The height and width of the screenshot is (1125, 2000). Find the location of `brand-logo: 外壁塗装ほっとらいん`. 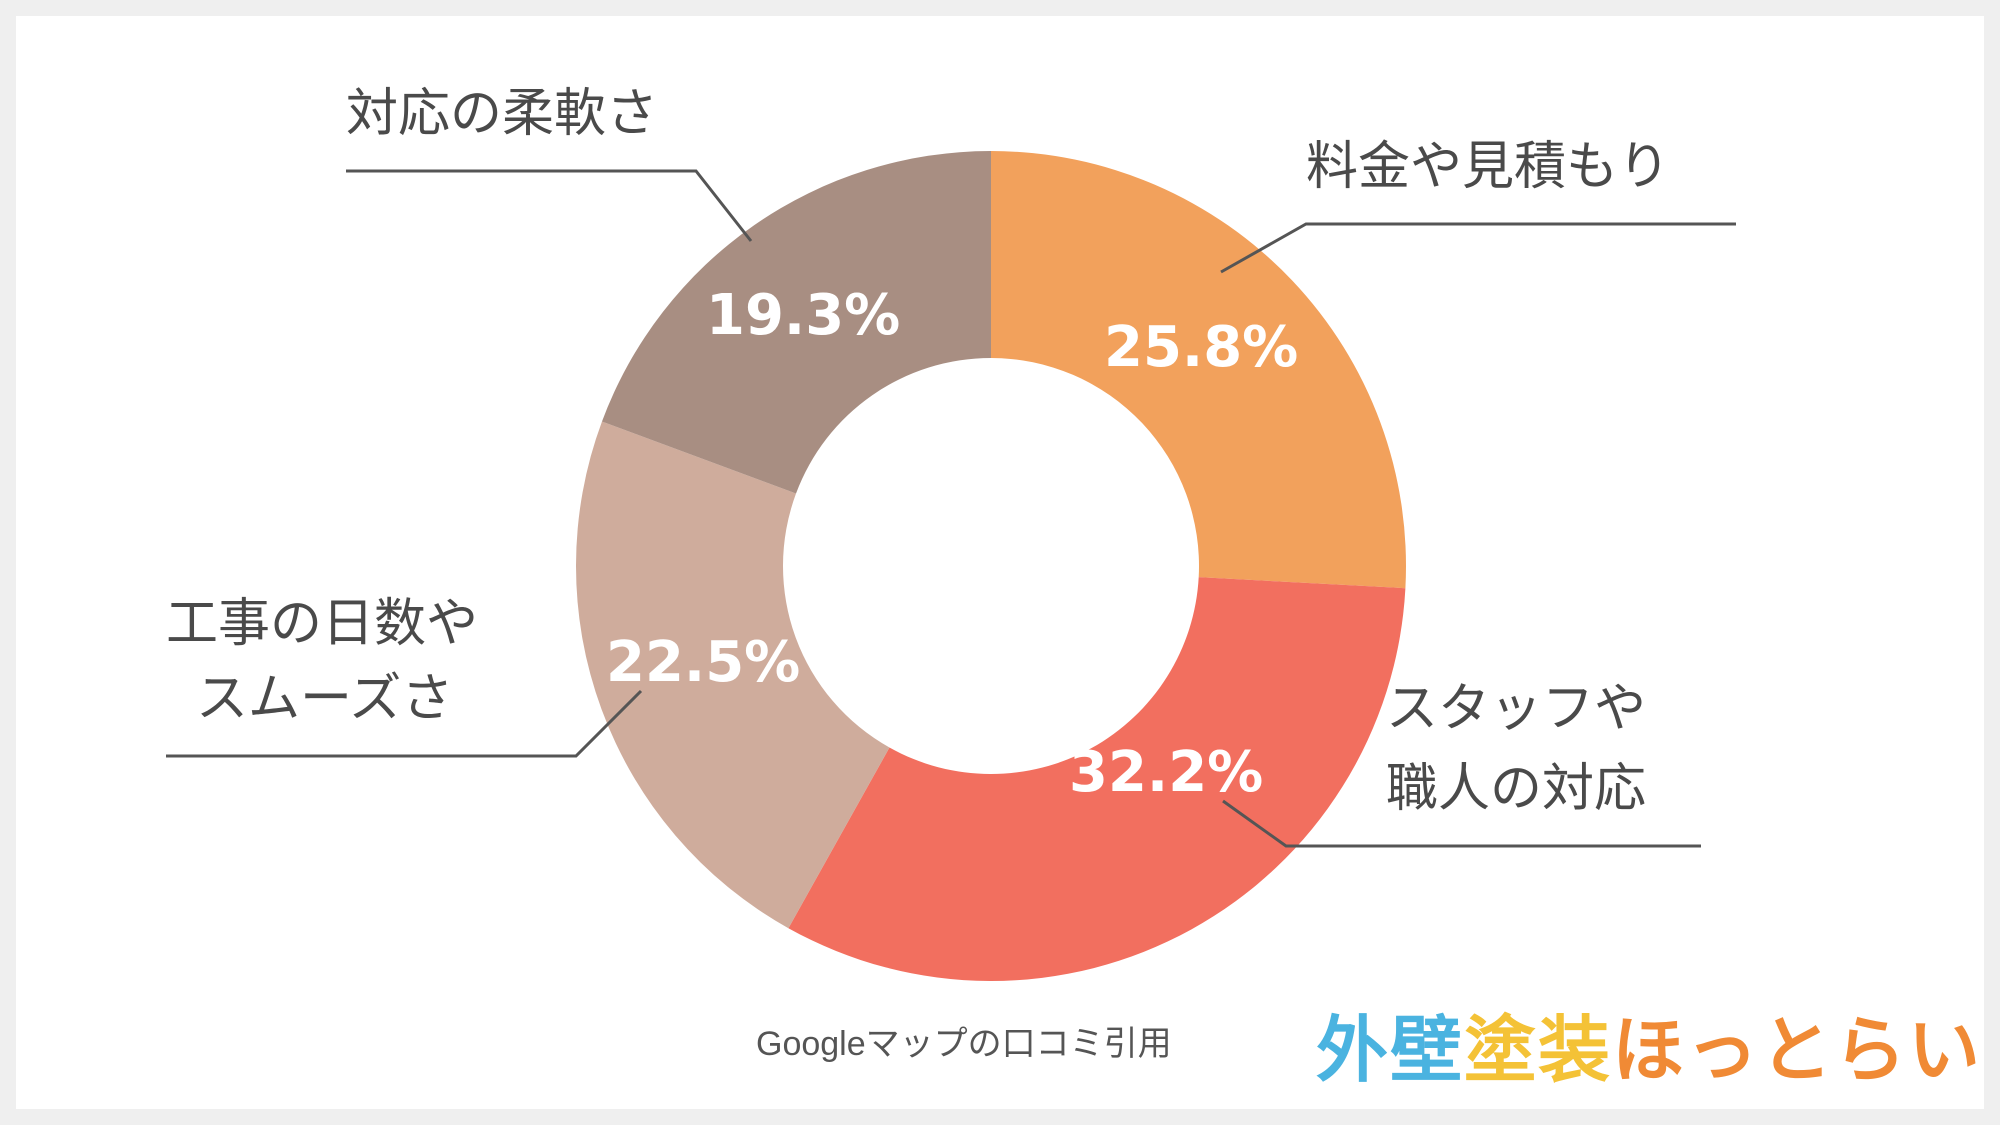

brand-logo: 外壁塗装ほっとらいん is located at coordinates (1650, 1041).